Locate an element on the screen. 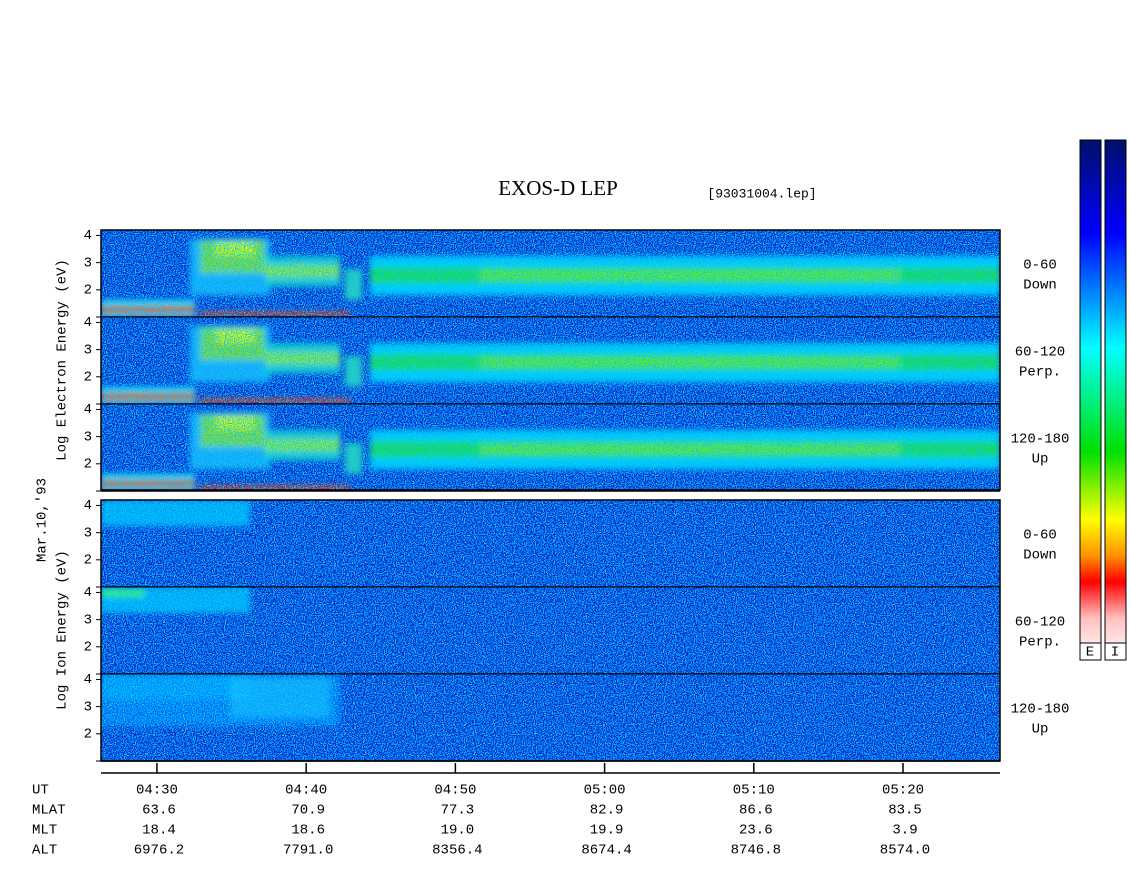  x-tick-label: 04:40 is located at coordinates (306, 791).